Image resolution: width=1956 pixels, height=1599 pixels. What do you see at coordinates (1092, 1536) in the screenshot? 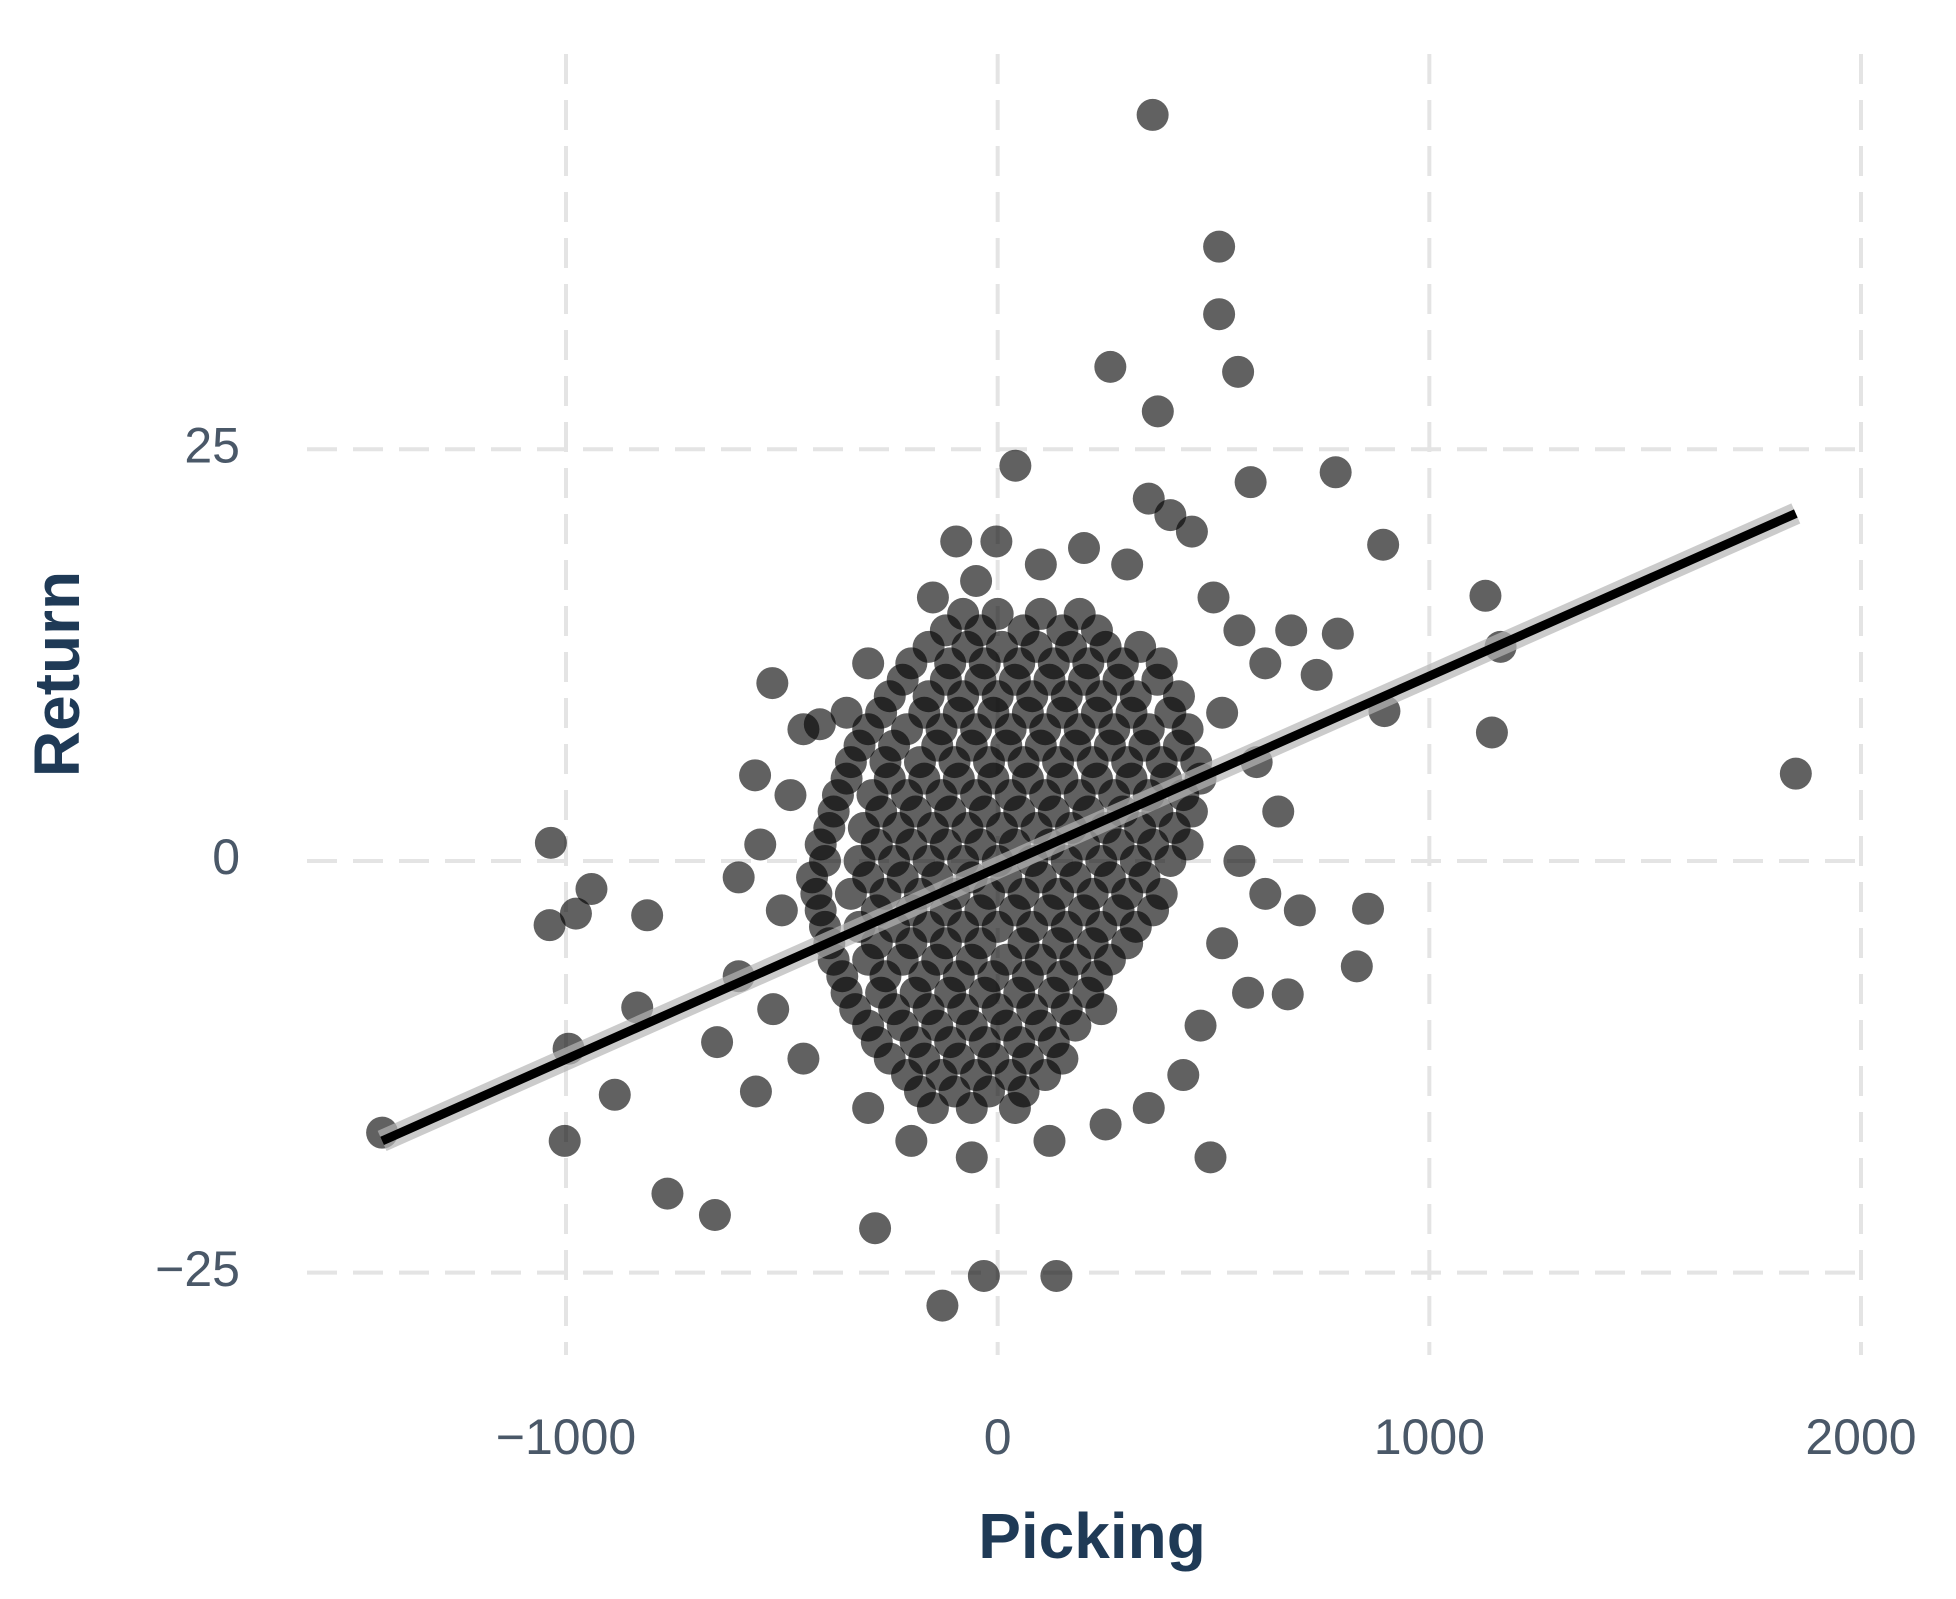
I see `x-axis-title: Picking` at bounding box center [1092, 1536].